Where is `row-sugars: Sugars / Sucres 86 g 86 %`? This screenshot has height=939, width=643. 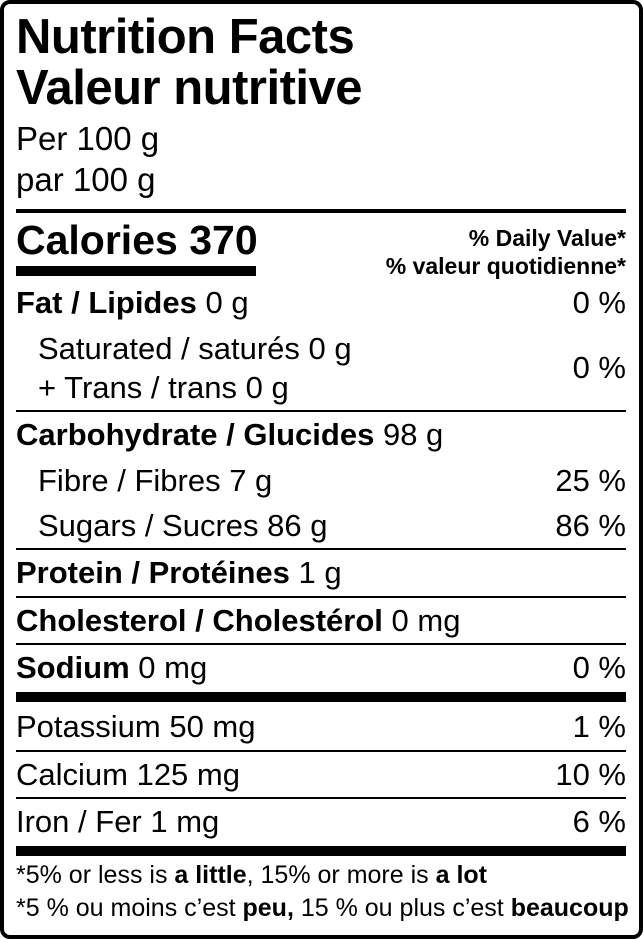 row-sugars: Sugars / Sucres 86 g 86 % is located at coordinates (321, 525).